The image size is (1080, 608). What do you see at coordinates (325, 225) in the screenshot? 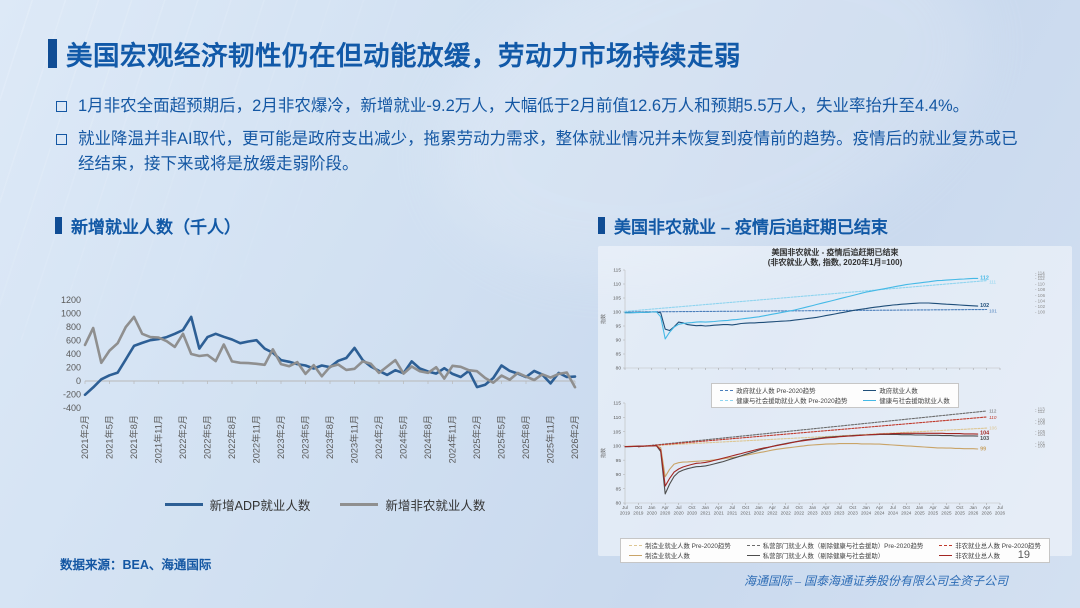
I see `left-section-header: 新增就业人数（千人）` at bounding box center [325, 225].